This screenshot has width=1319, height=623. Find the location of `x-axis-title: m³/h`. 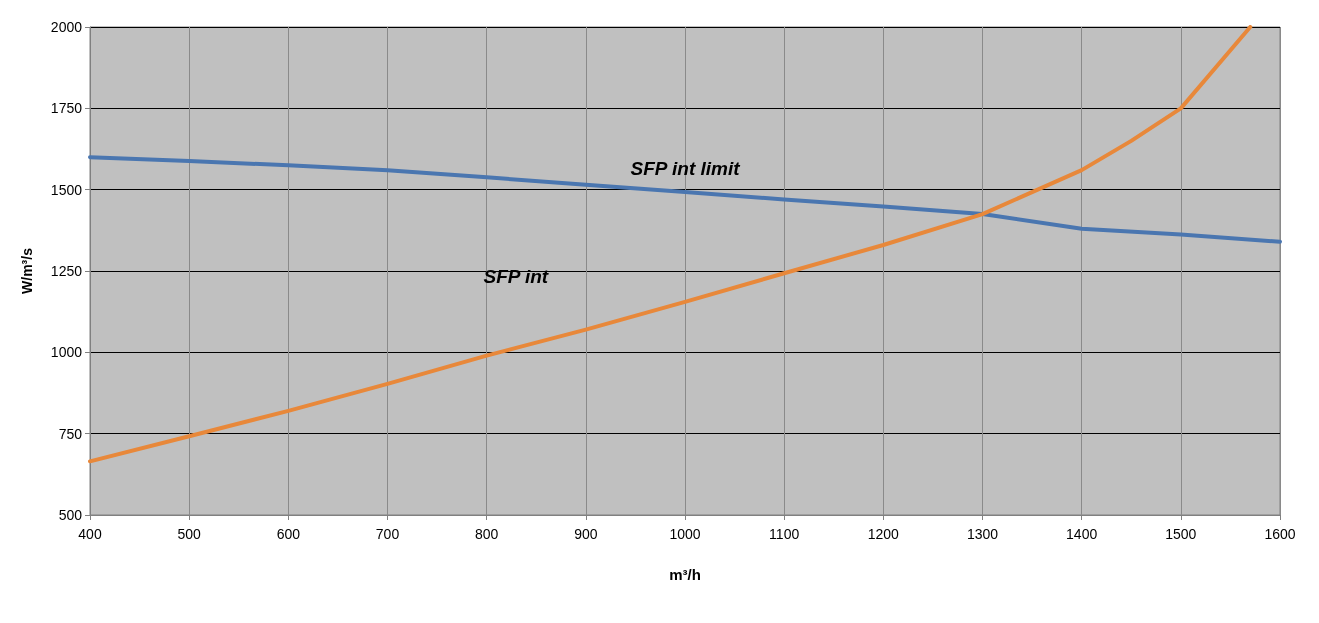

x-axis-title: m³/h is located at coordinates (685, 574).